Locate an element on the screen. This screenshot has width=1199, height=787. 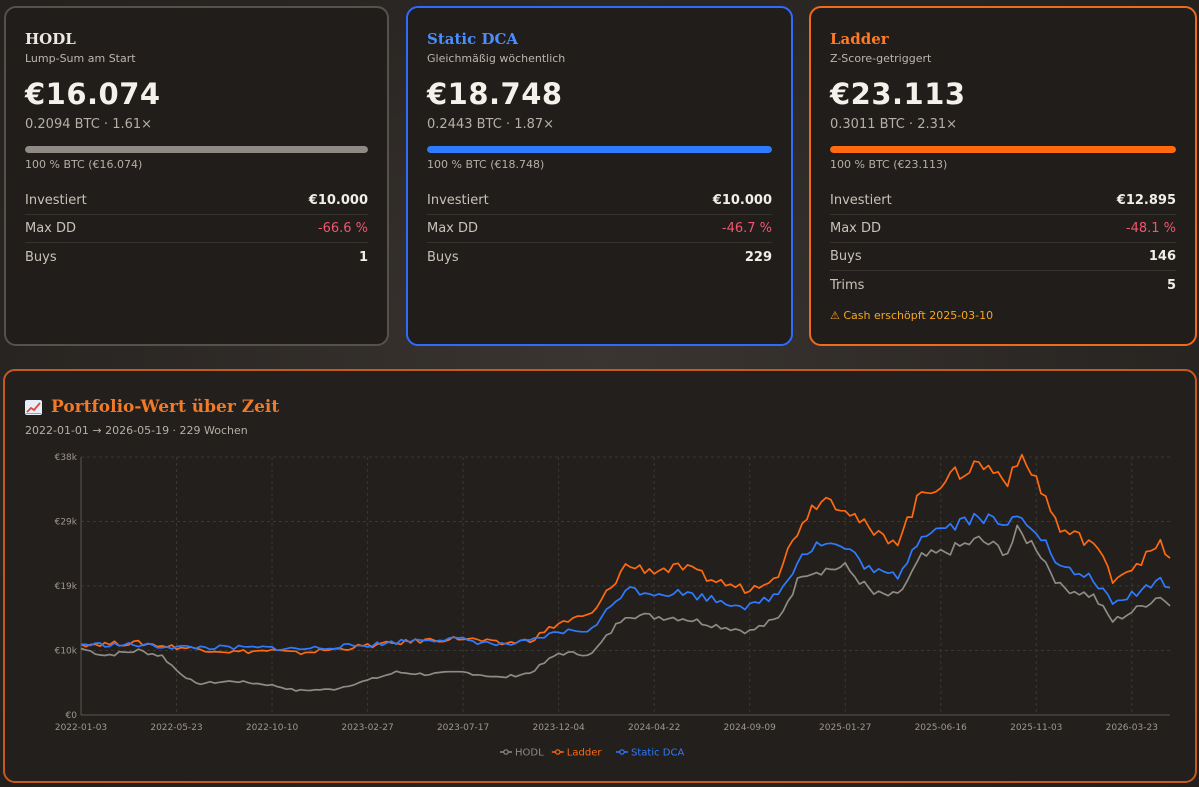
btc-amount-multiple: 0.2094 BTC · 1.61× is located at coordinates (89, 124).